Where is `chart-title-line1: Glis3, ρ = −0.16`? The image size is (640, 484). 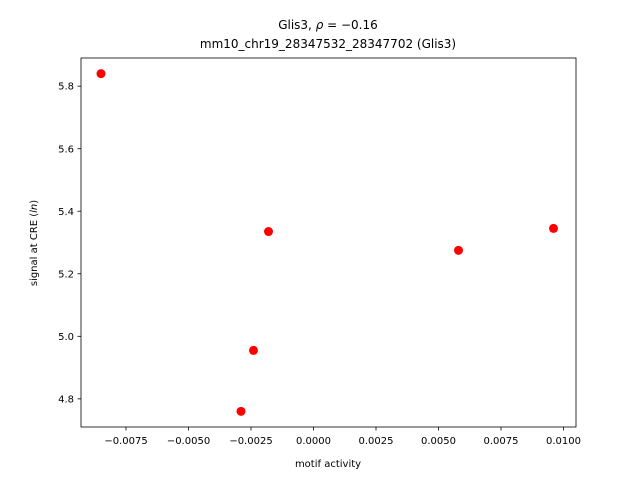
chart-title-line1: Glis3, ρ = −0.16 is located at coordinates (328, 25).